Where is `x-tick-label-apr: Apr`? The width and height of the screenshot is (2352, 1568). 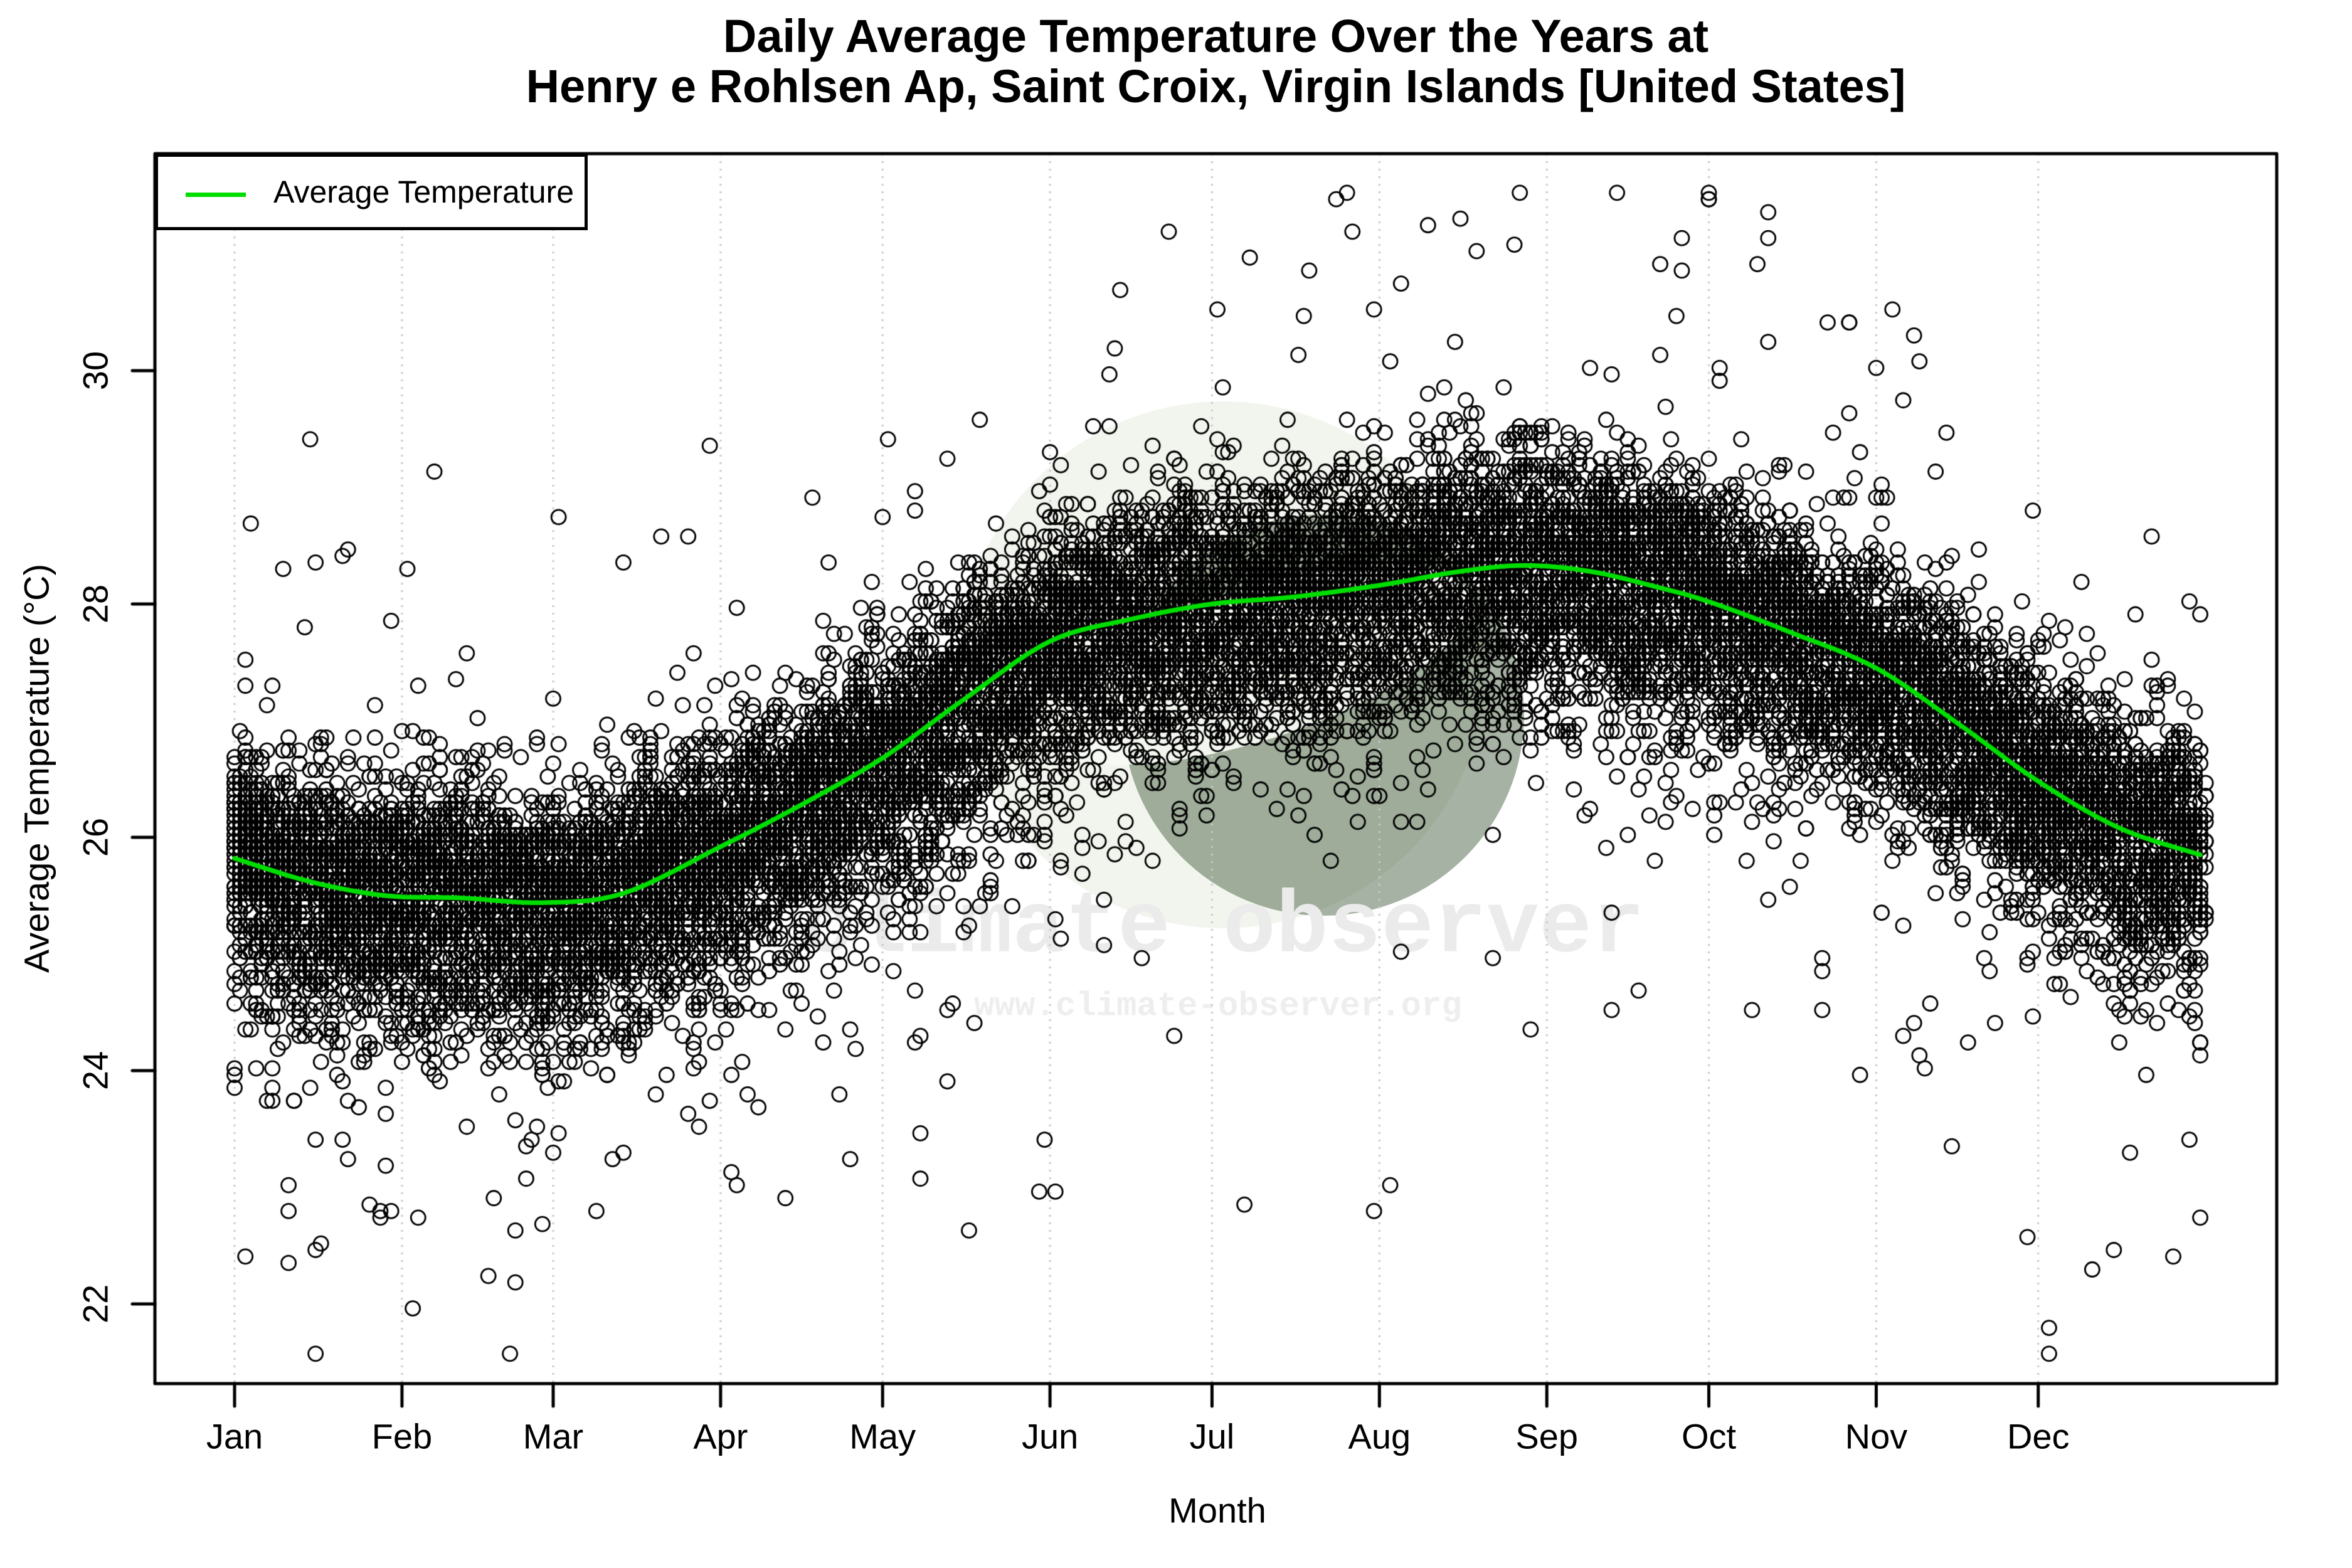
x-tick-label-apr: Apr is located at coordinates (720, 1436).